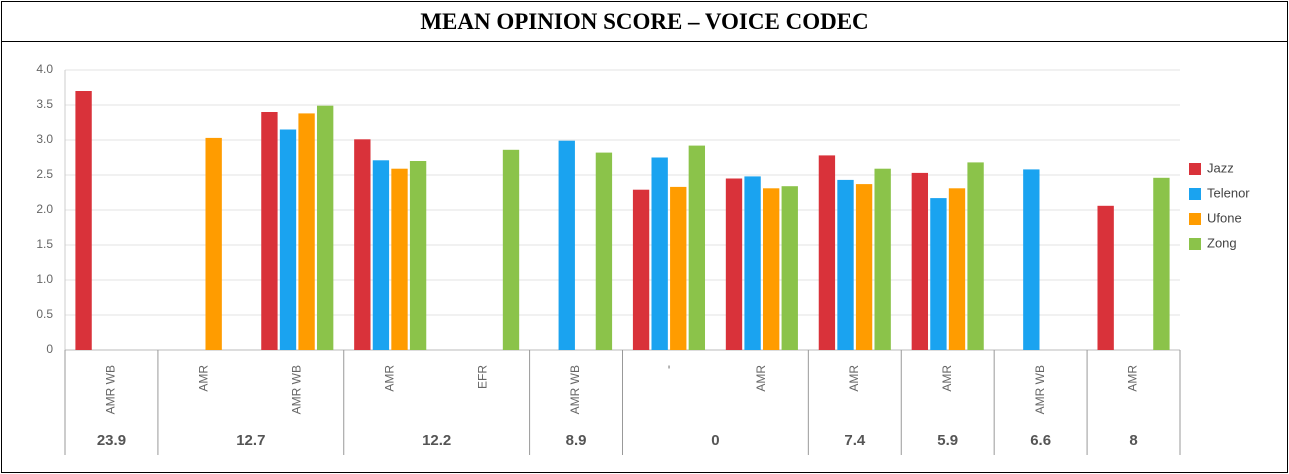 Image resolution: width=1289 pixels, height=474 pixels. What do you see at coordinates (44, 139) in the screenshot?
I see `y-tick-label: 3.0` at bounding box center [44, 139].